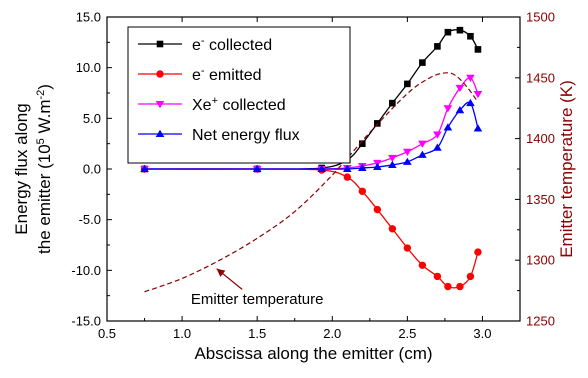 This screenshot has height=378, width=588. Describe the element at coordinates (540, 77) in the screenshot. I see `y2-tick-label: 1450` at that location.